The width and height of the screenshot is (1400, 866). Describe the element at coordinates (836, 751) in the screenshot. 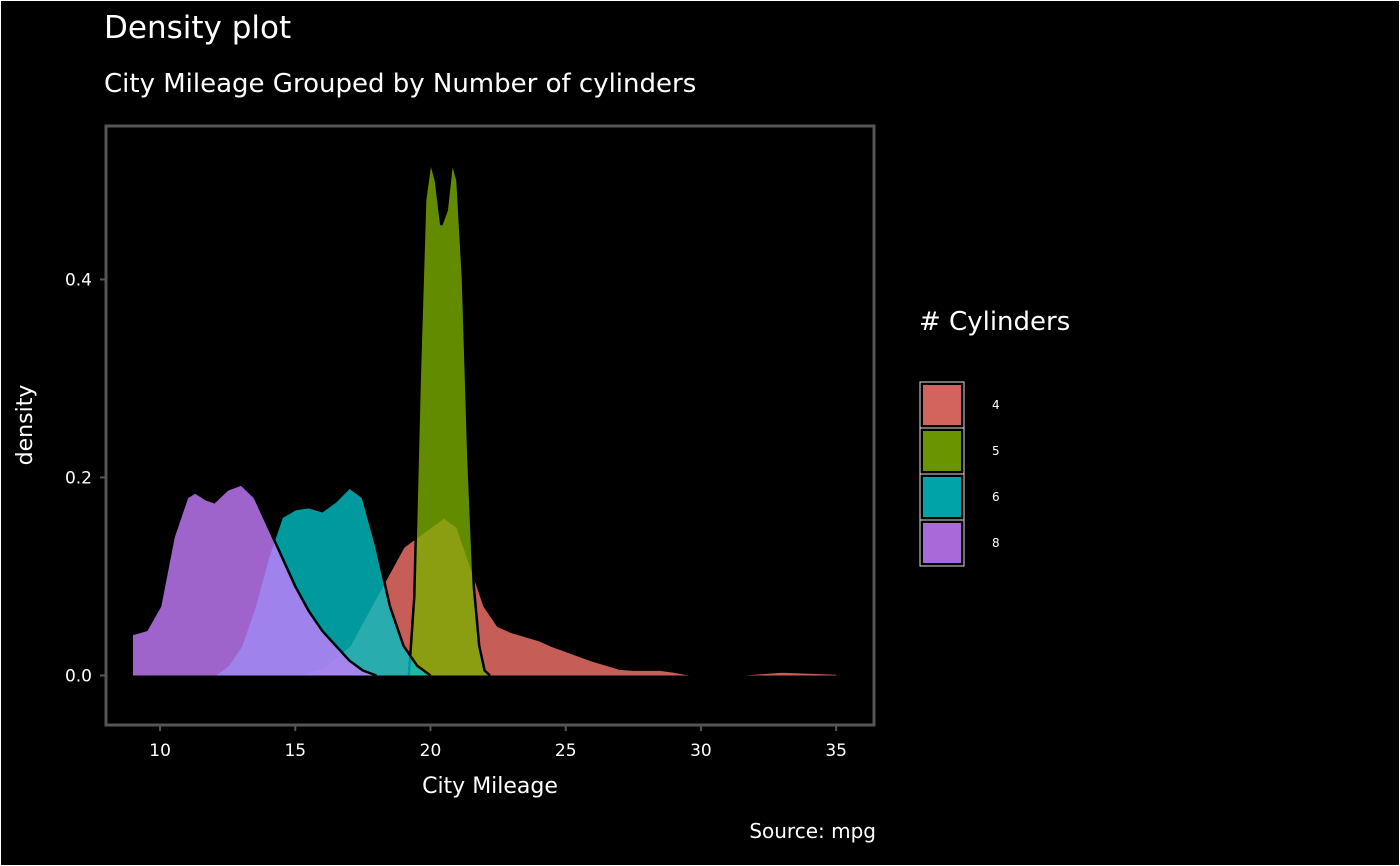

I see `x-tick-label: 35` at that location.